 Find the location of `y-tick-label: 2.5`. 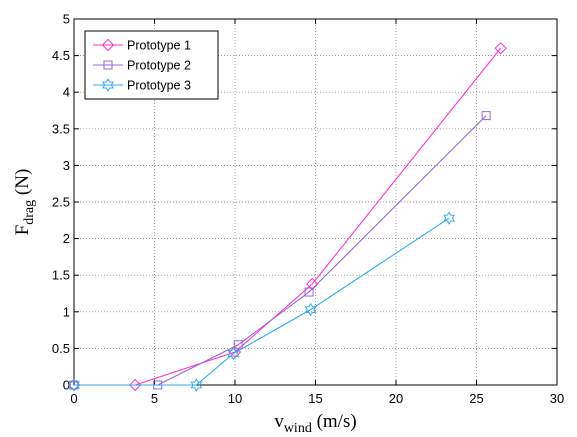

y-tick-label: 2.5 is located at coordinates (61, 202).